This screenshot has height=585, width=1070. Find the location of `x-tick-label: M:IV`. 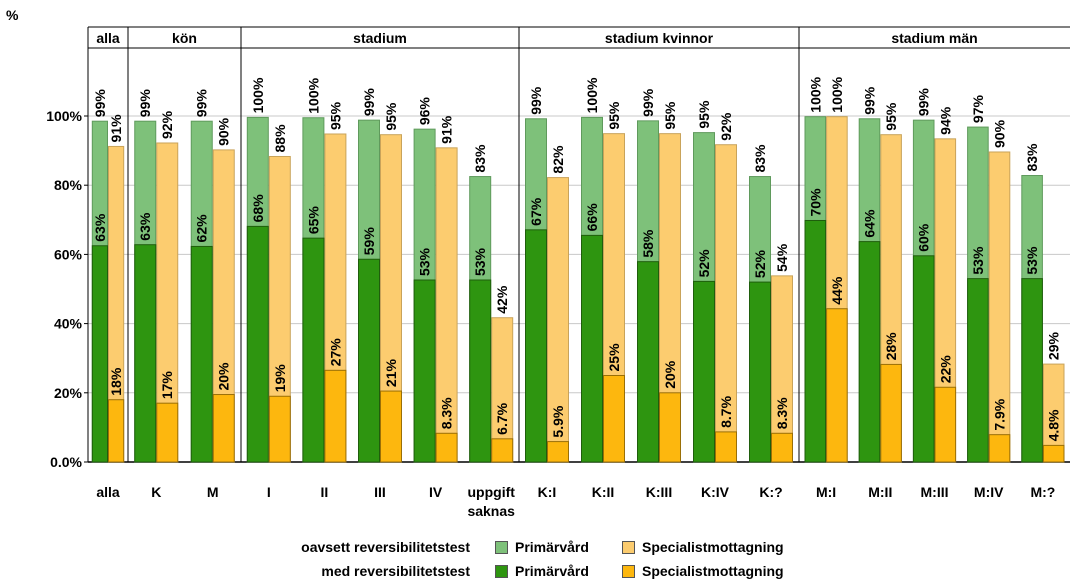

x-tick-label: M:IV is located at coordinates (989, 492).